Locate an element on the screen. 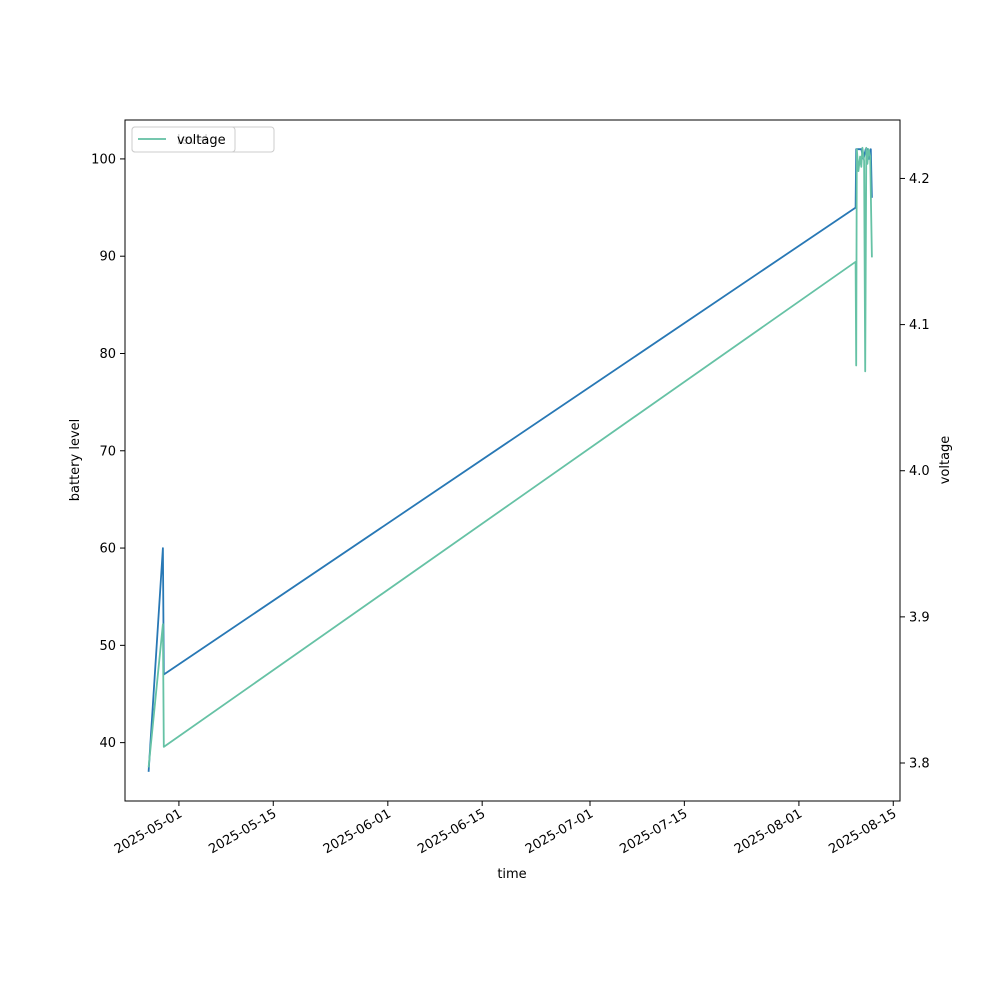  x-axis-label: time is located at coordinates (511, 874).